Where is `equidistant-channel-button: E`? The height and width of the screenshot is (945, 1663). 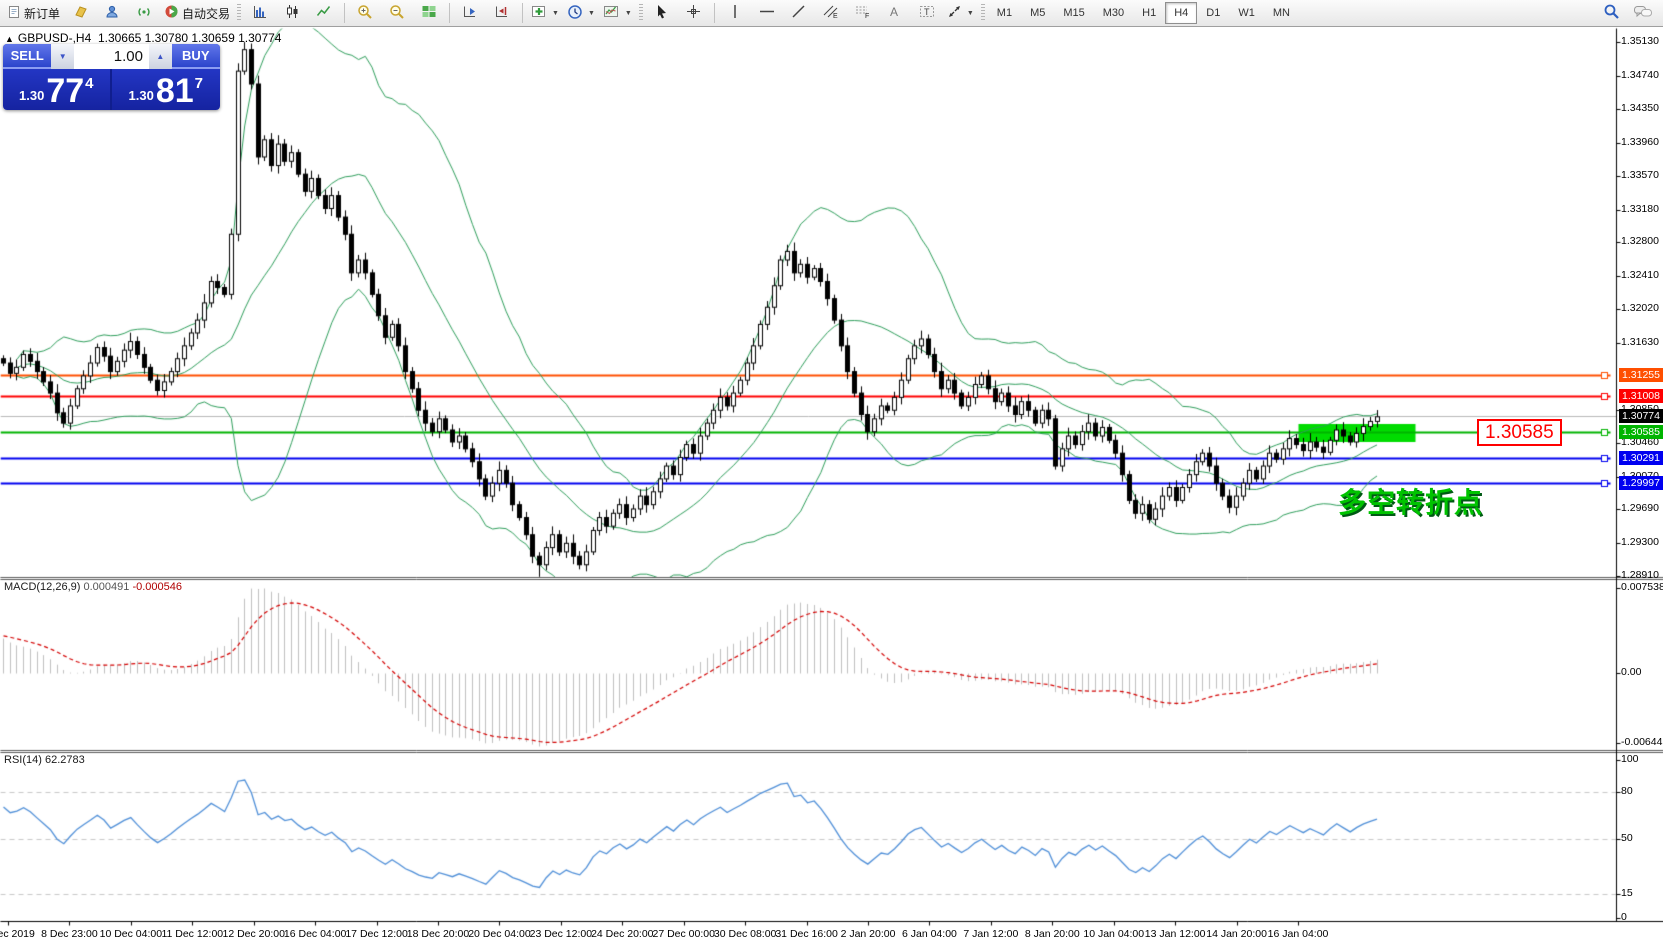 equidistant-channel-button: E is located at coordinates (831, 13).